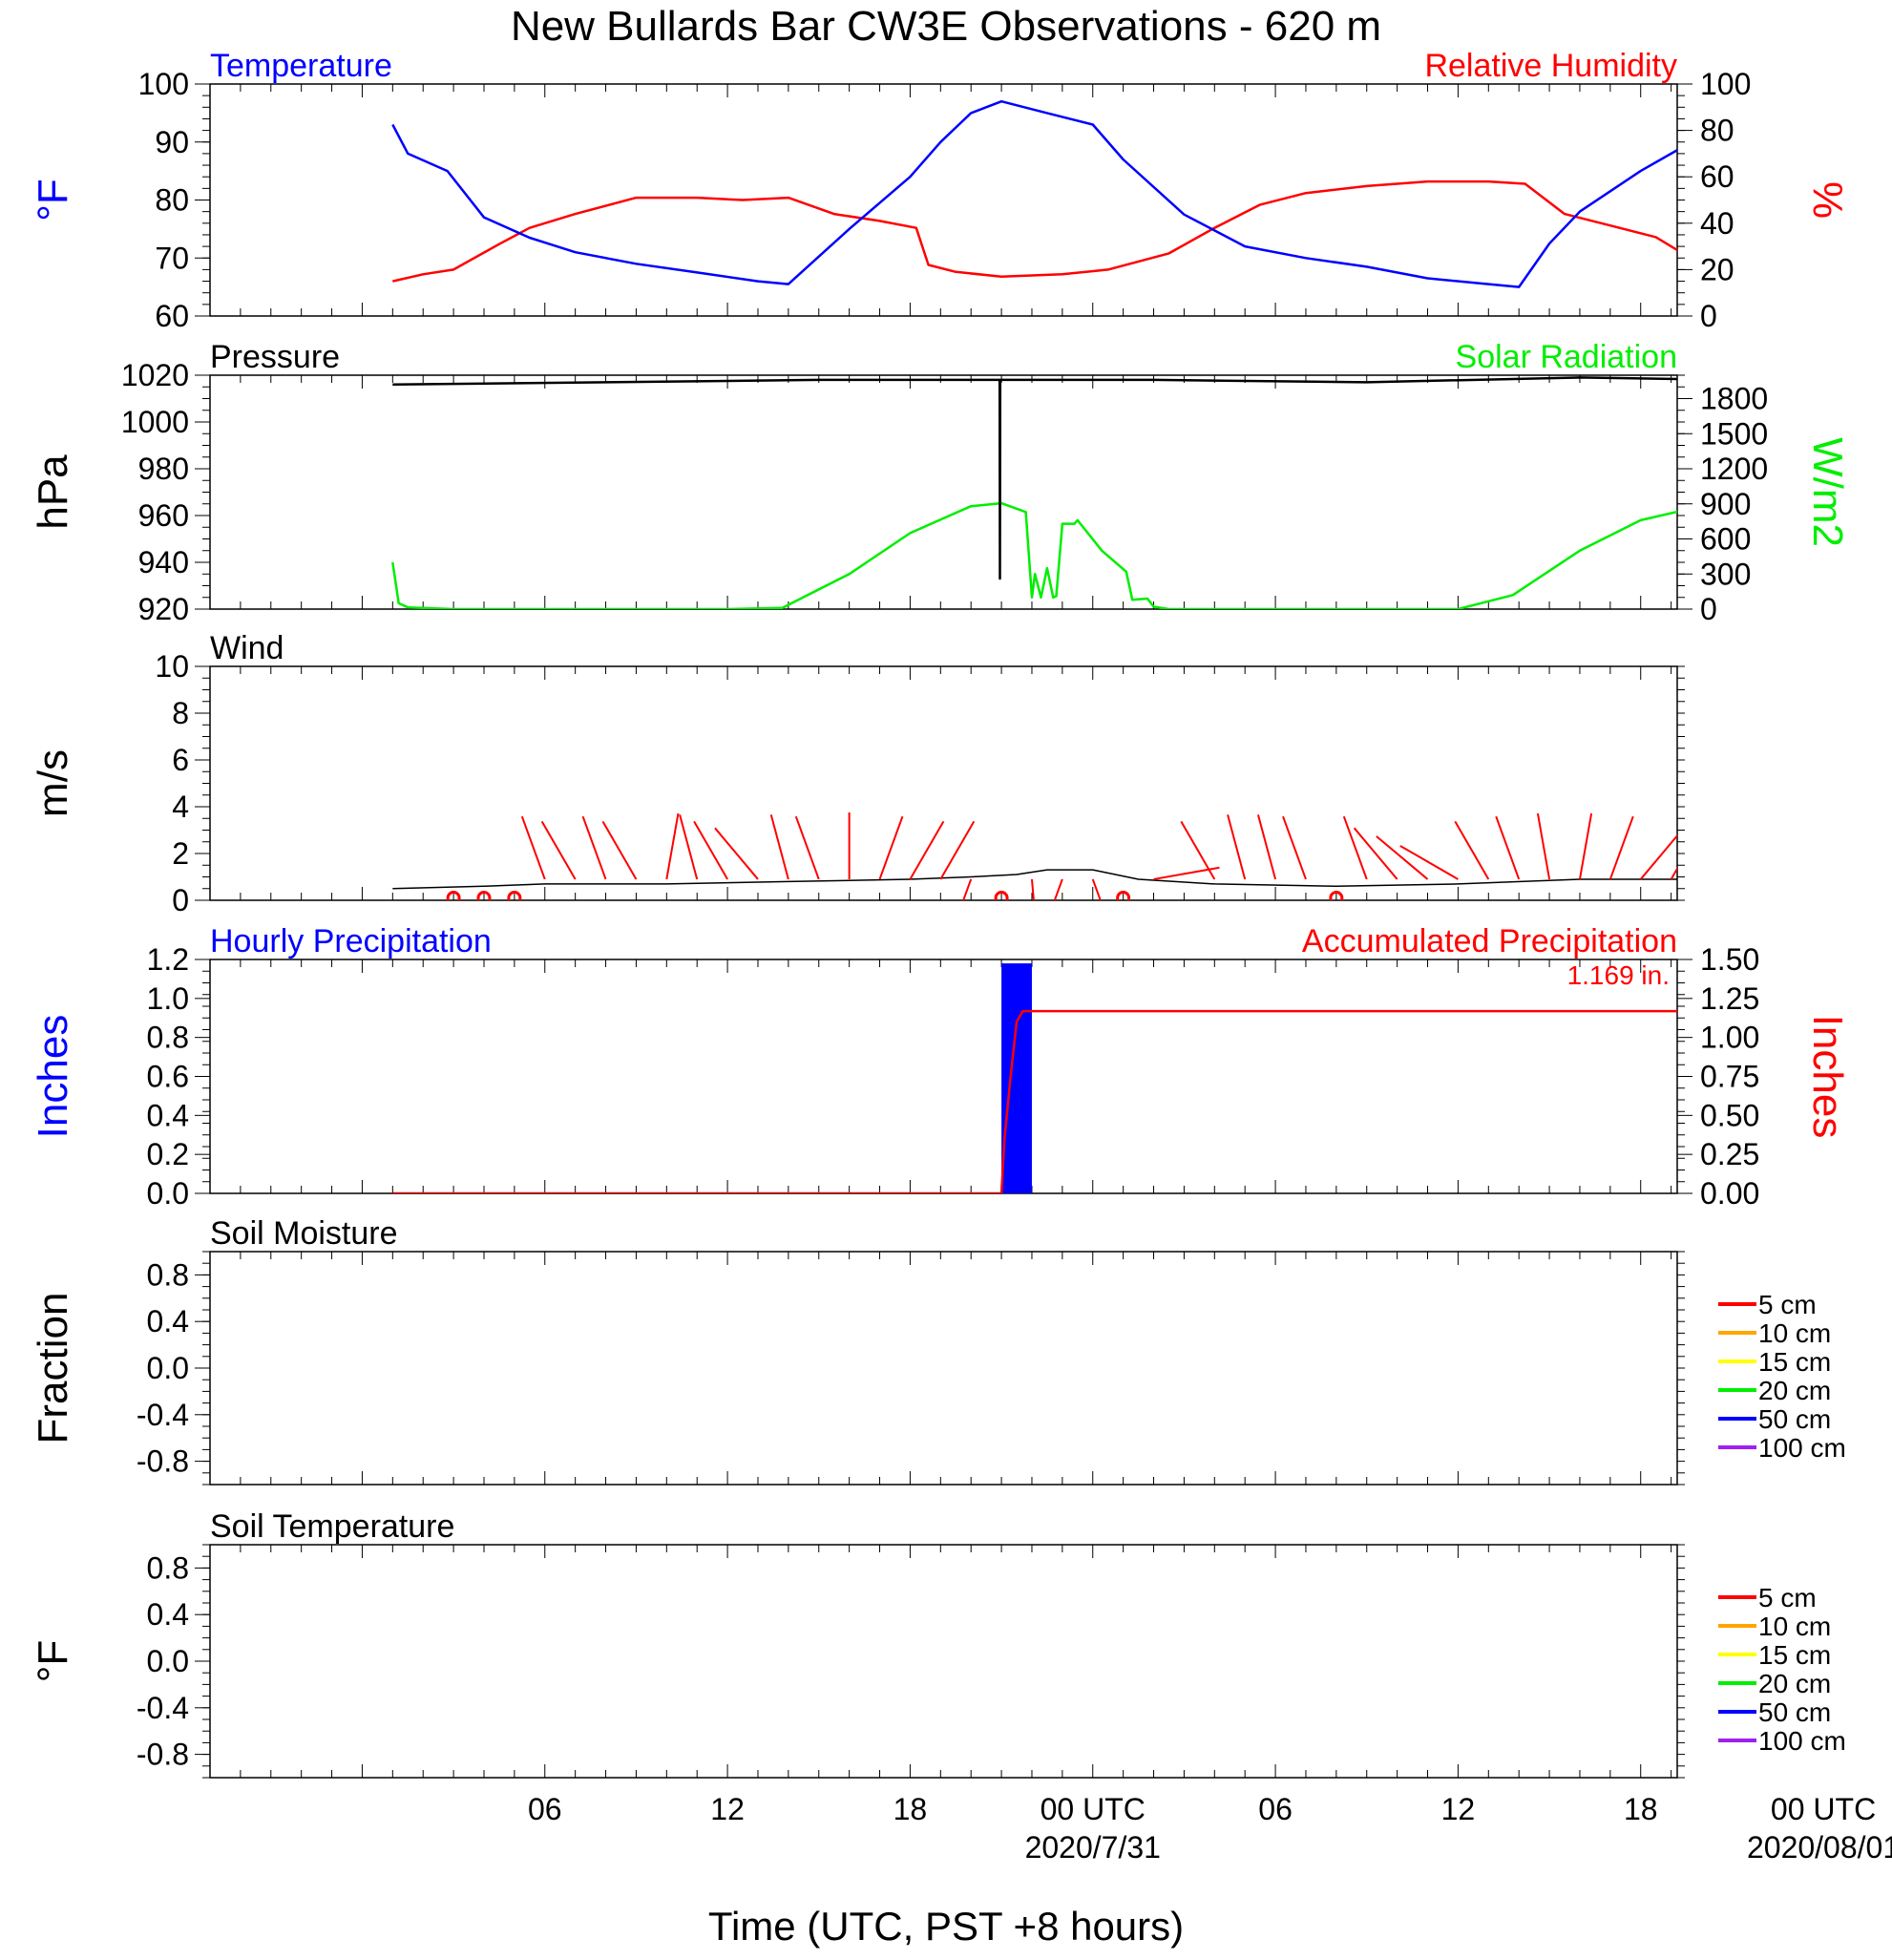 This screenshot has width=1892, height=1960. I want to click on x-tick-date: 2020/08/01, so click(1819, 1847).